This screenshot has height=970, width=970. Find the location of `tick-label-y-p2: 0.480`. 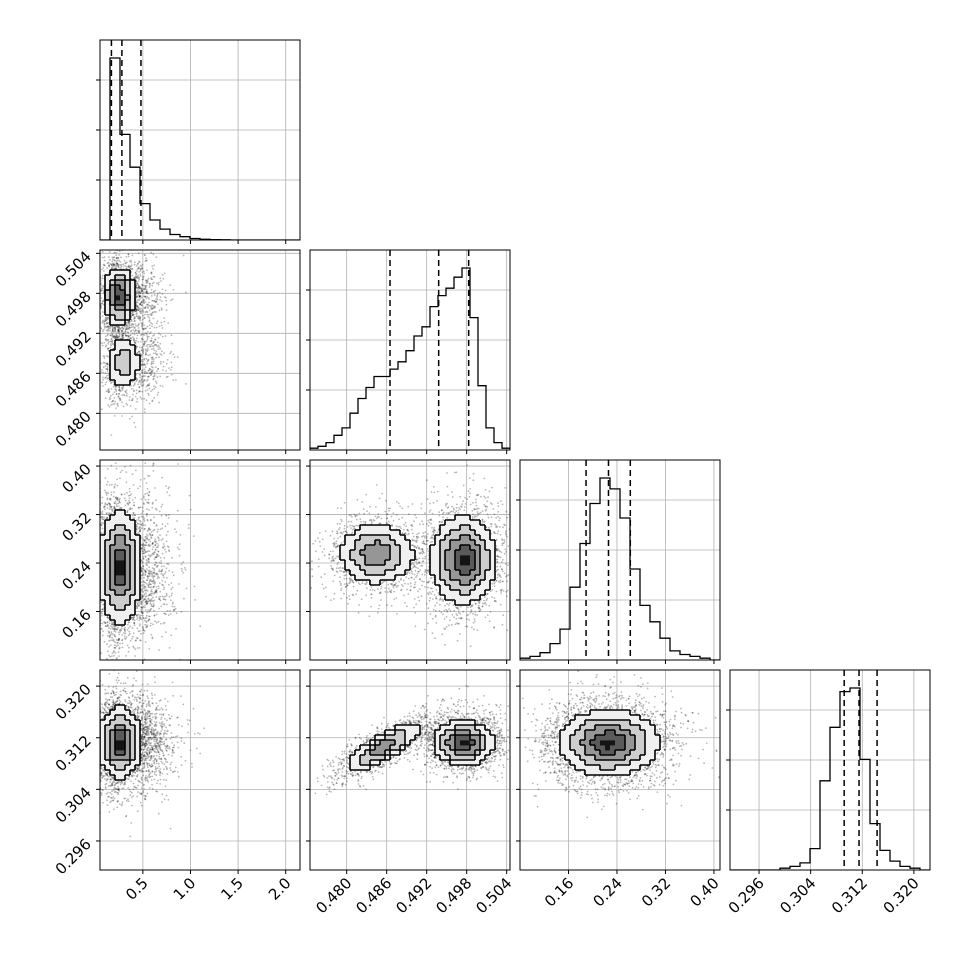

tick-label-y-p2: 0.480 is located at coordinates (73, 428).